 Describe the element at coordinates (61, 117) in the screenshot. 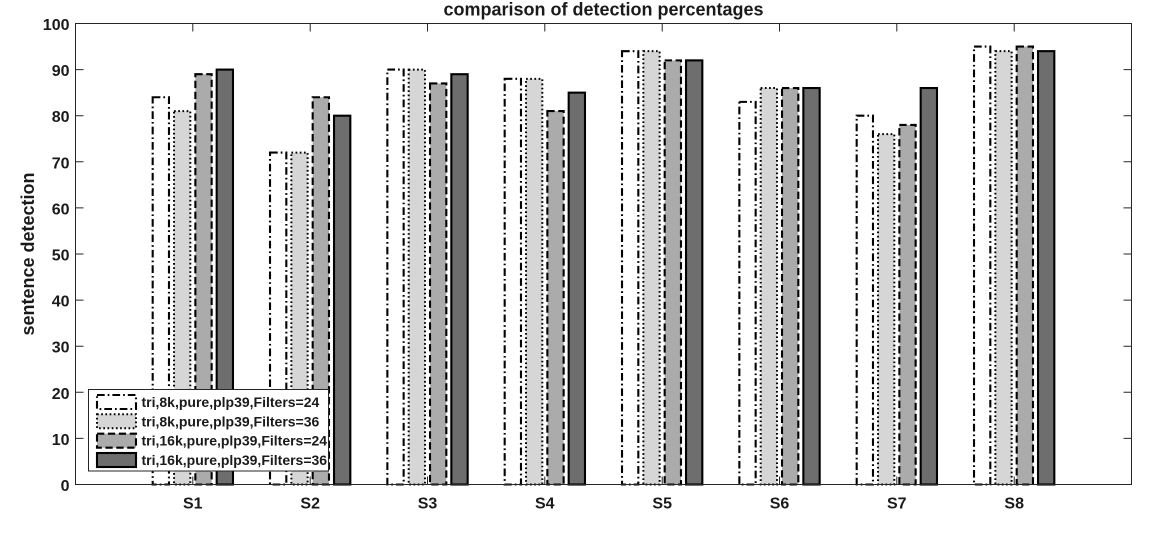

I see `svg-text: 80` at that location.